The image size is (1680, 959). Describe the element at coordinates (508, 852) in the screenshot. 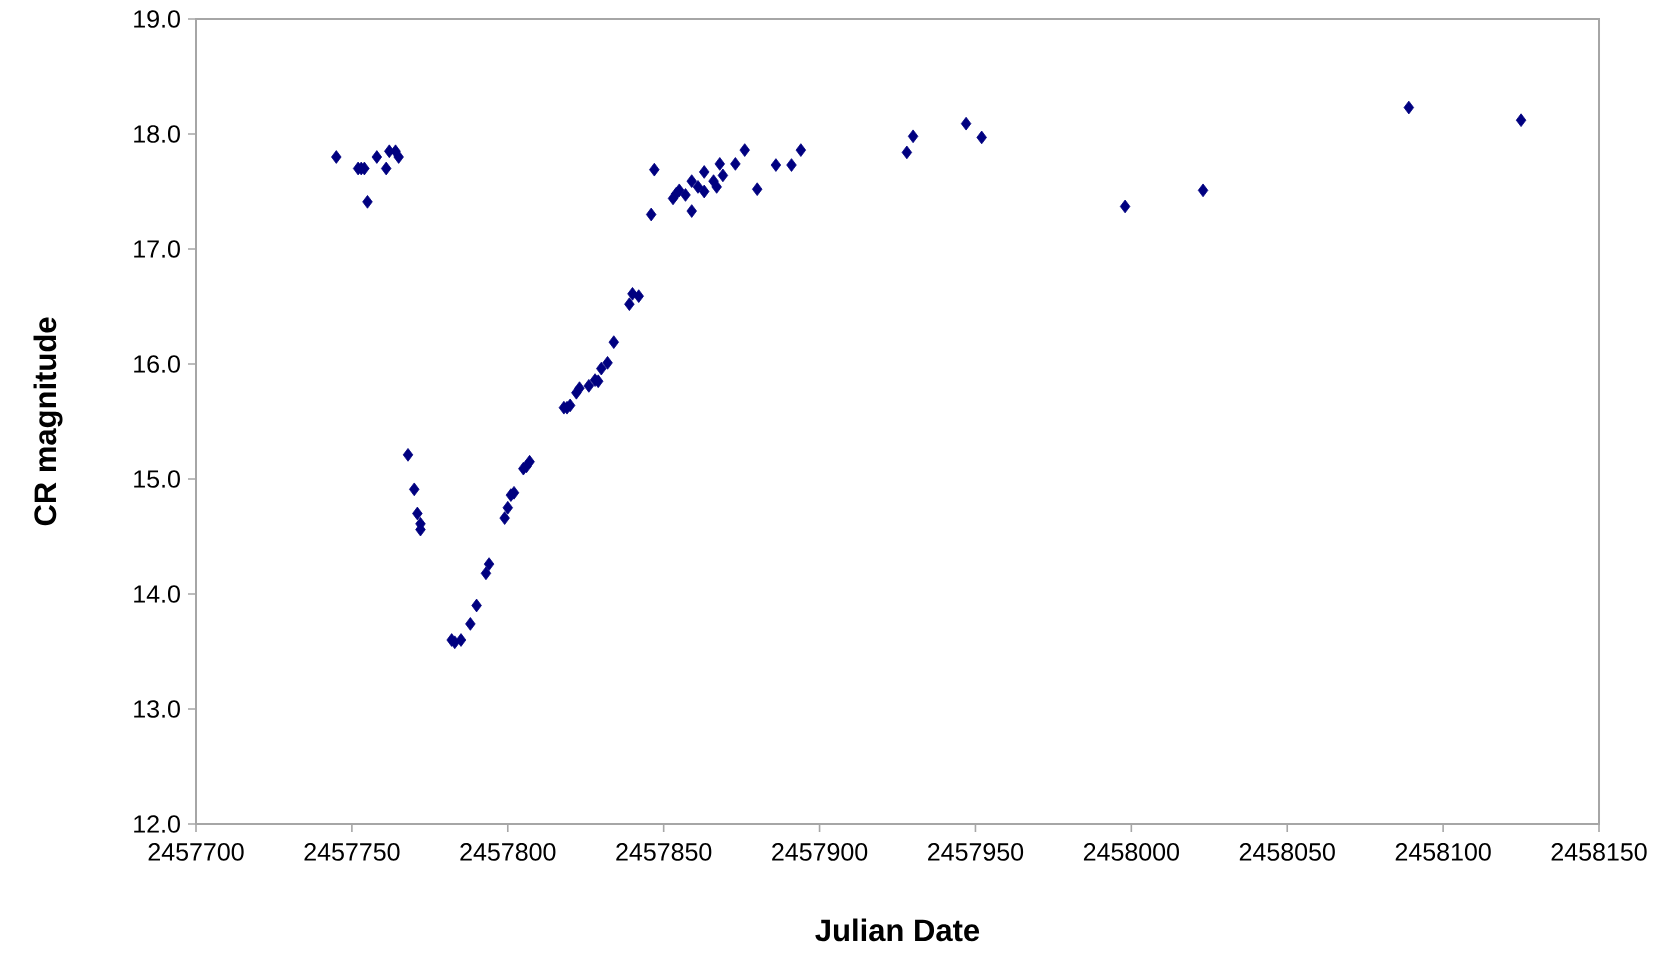

I see `x-tick-label: 2457800` at that location.